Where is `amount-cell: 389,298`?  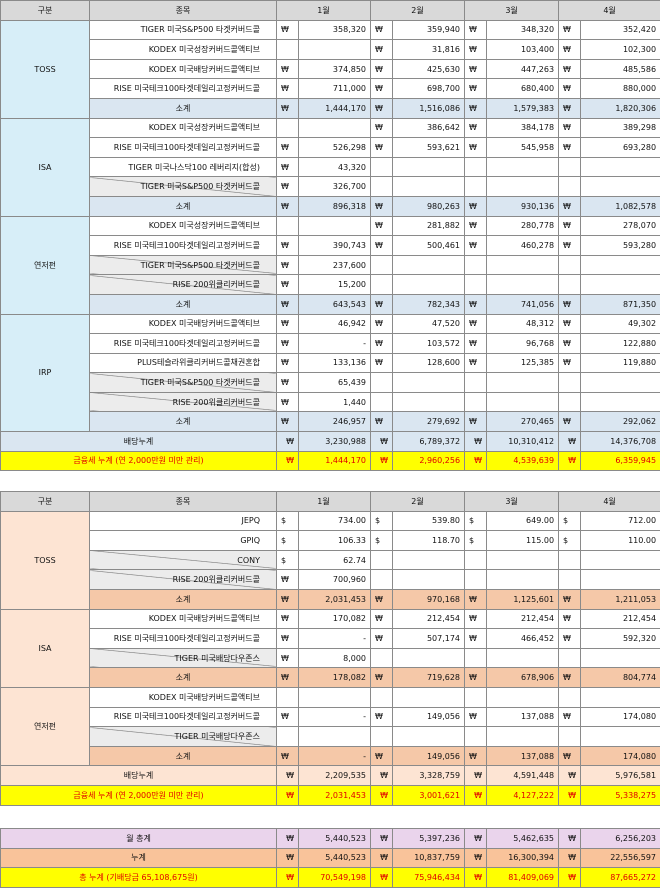
amount-cell: 389,298 is located at coordinates (620, 128).